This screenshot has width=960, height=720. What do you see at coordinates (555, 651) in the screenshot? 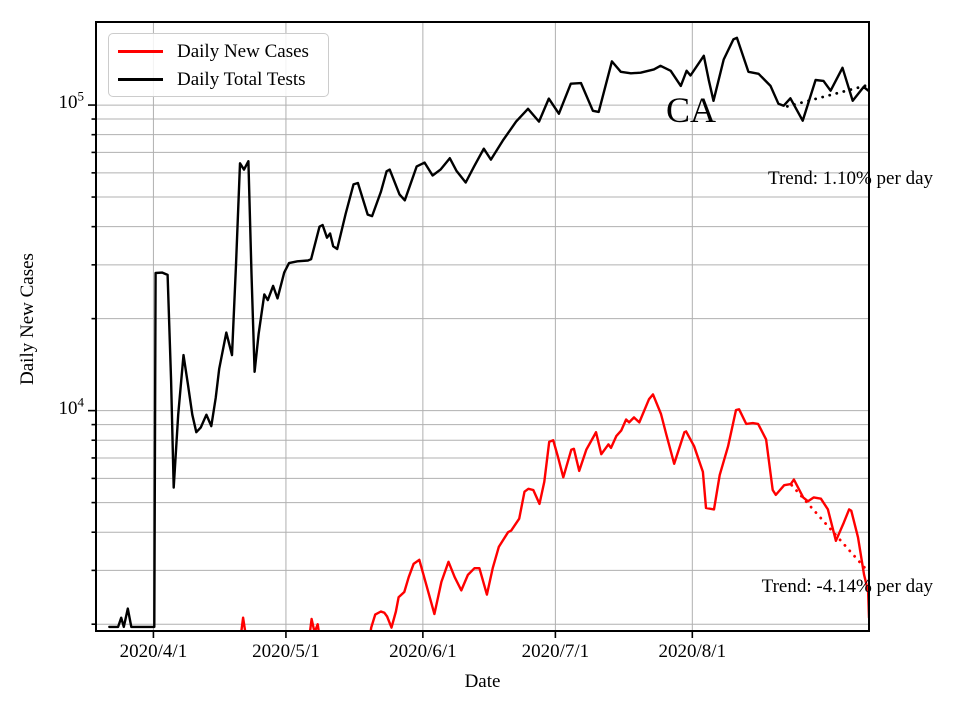
I see `x-tick-label: 2020/7/1` at bounding box center [555, 651].